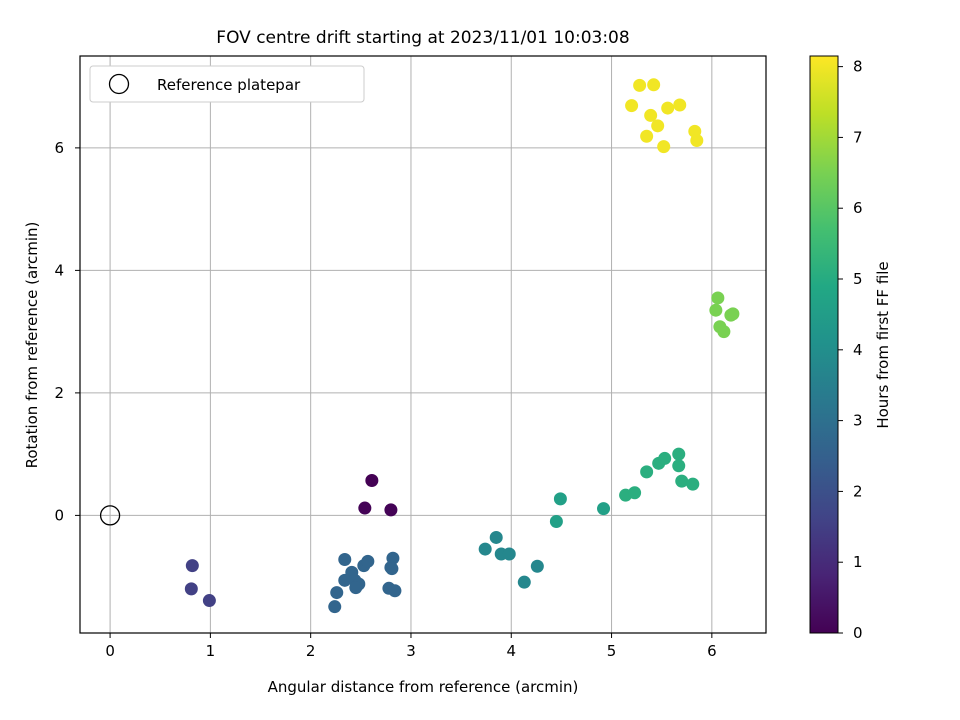 This screenshot has height=720, width=960. I want to click on x-tick-label: 1, so click(211, 651).